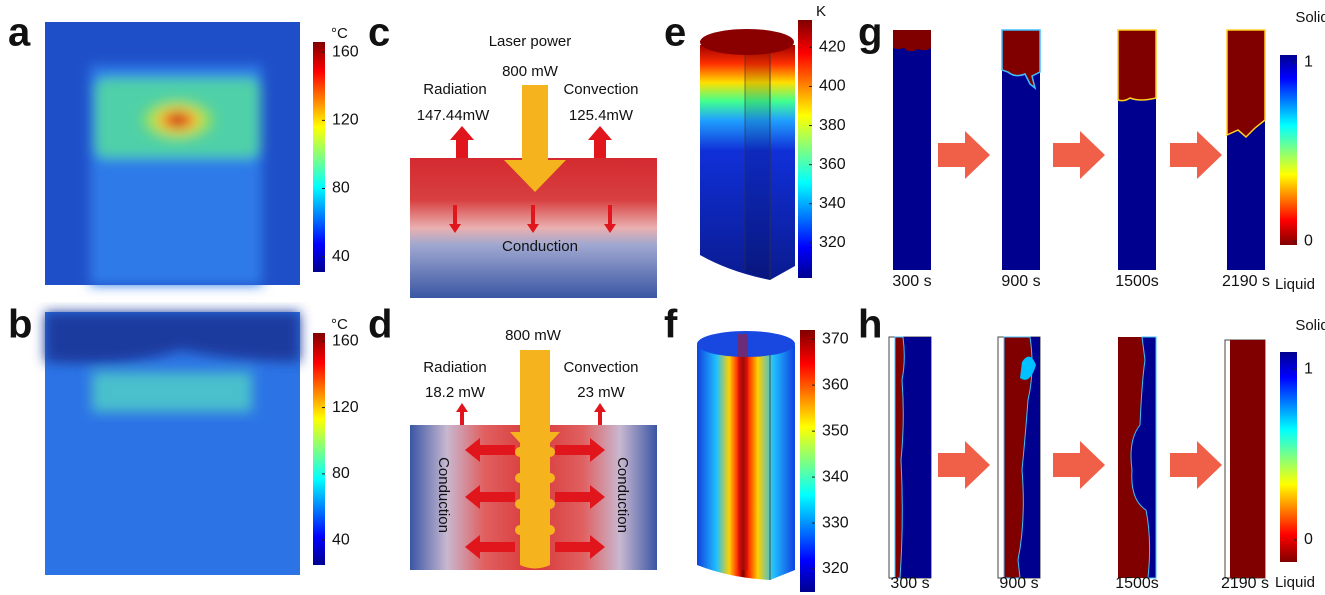  Describe the element at coordinates (1095, 149) in the screenshot. I see `phase-strips-g` at that location.